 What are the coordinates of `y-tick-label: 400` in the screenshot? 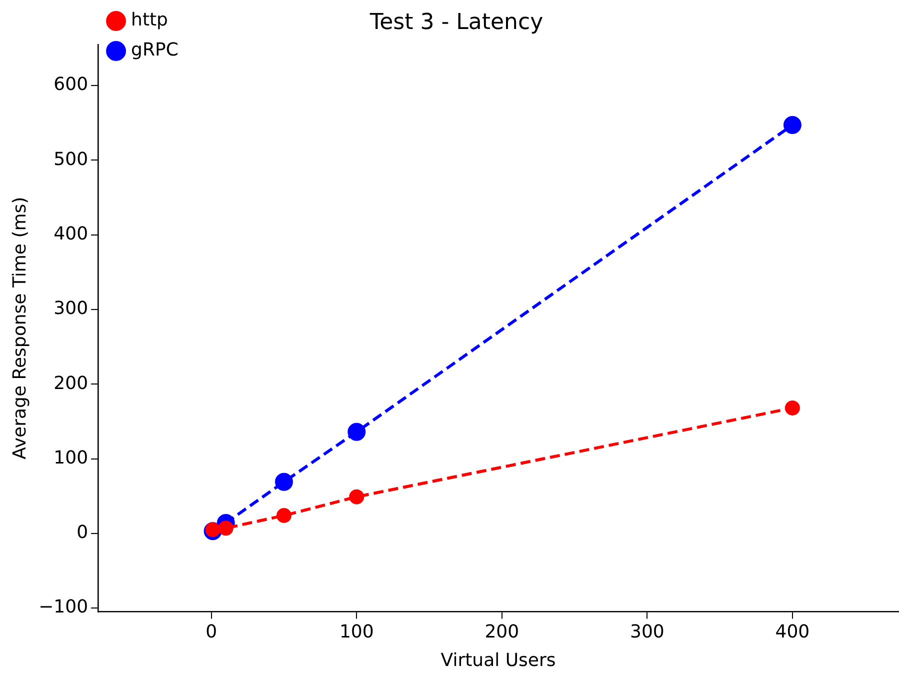 It's located at (71, 233).